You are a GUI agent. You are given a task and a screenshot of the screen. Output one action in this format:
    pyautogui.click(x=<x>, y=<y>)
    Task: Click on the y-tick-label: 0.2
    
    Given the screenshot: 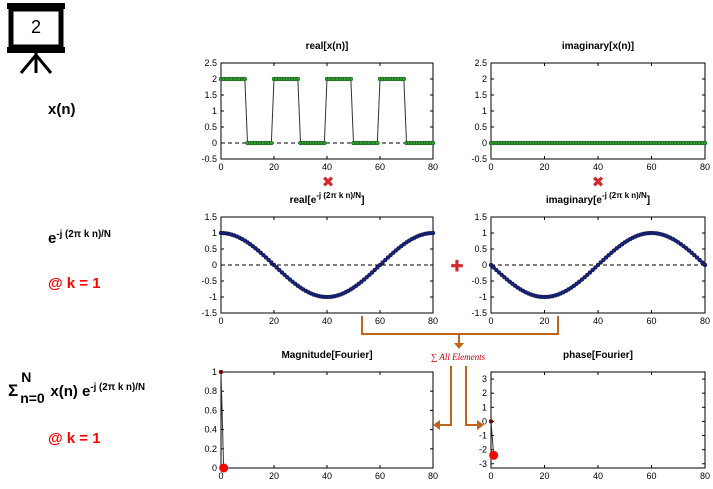 What is the action you would take?
    pyautogui.click(x=210, y=449)
    